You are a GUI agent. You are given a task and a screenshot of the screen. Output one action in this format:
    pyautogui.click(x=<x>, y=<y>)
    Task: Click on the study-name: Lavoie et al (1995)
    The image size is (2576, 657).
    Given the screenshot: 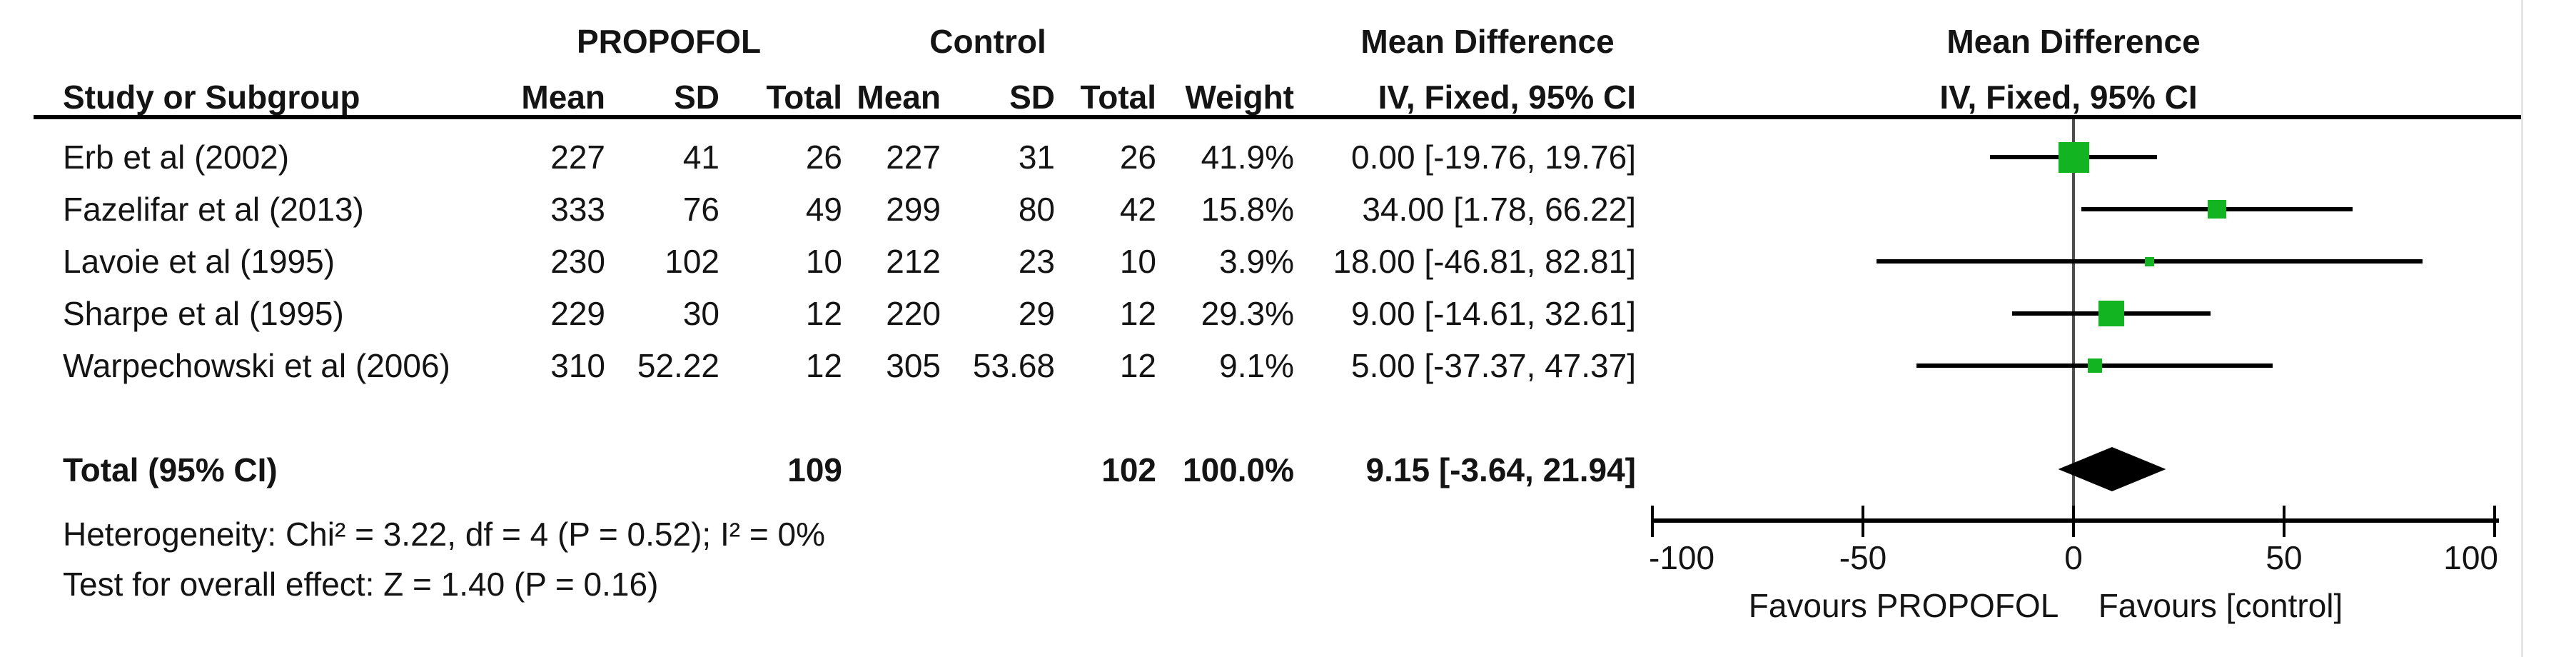 What is the action you would take?
    pyautogui.click(x=199, y=261)
    